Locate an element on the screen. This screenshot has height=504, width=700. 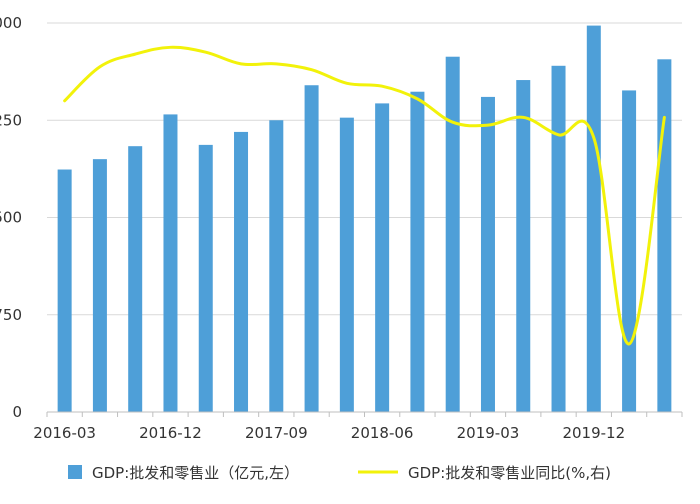
legend-swatch-bar is located at coordinates (75, 472).